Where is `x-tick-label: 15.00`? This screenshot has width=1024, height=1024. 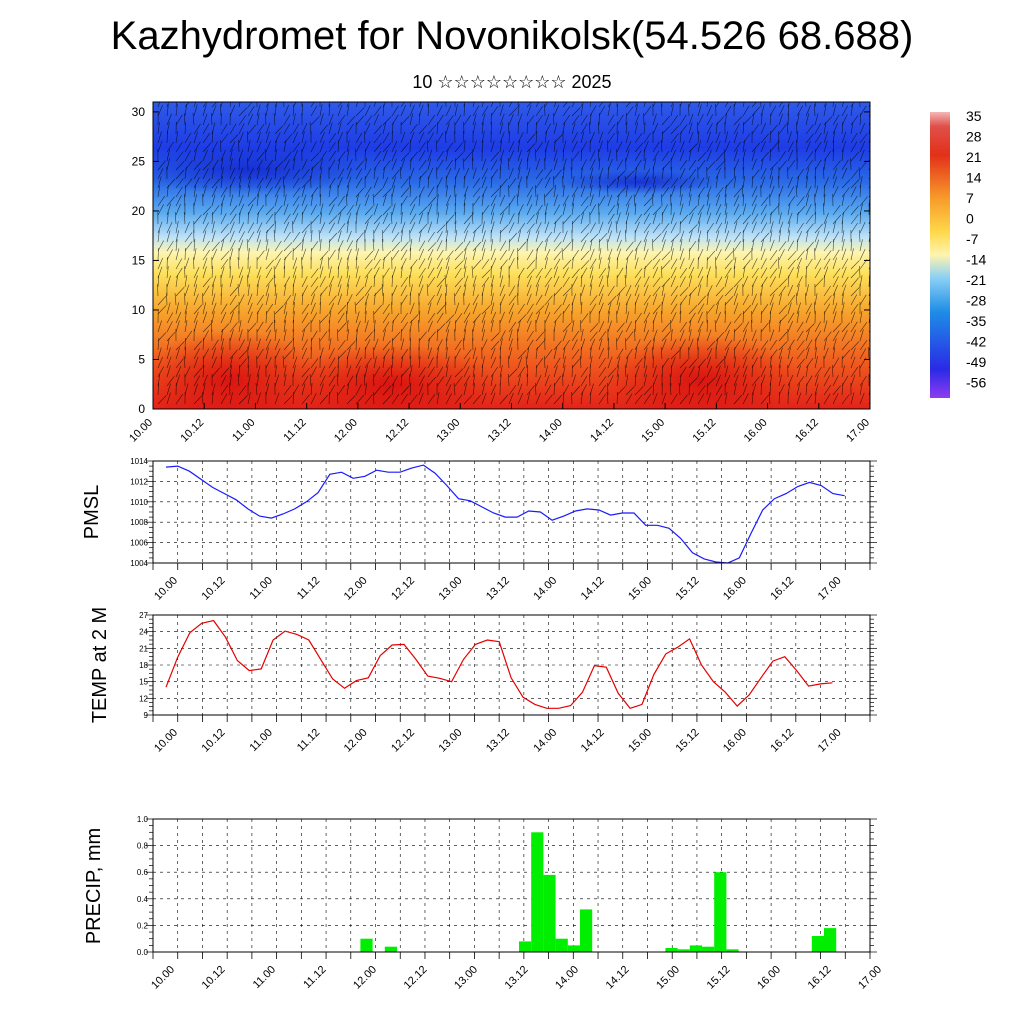
x-tick-label: 15.00 is located at coordinates (668, 978).